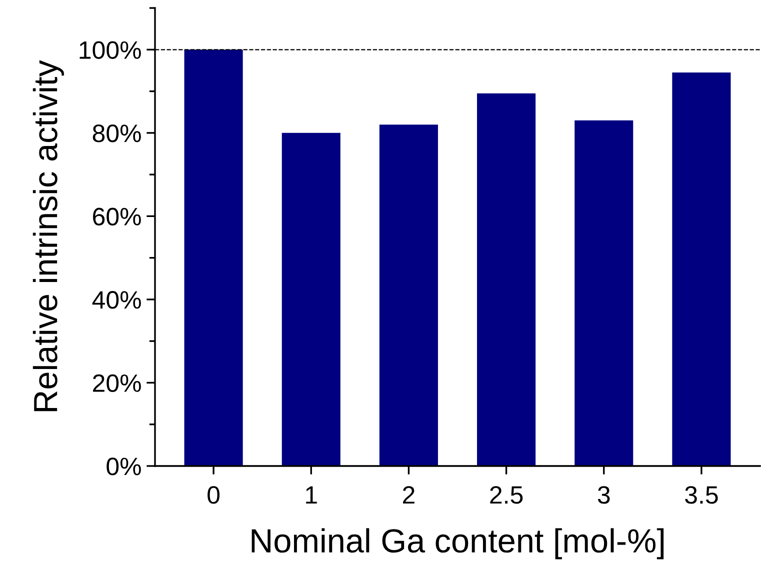  Describe the element at coordinates (408, 495) in the screenshot. I see `x-tick-label: 2` at that location.